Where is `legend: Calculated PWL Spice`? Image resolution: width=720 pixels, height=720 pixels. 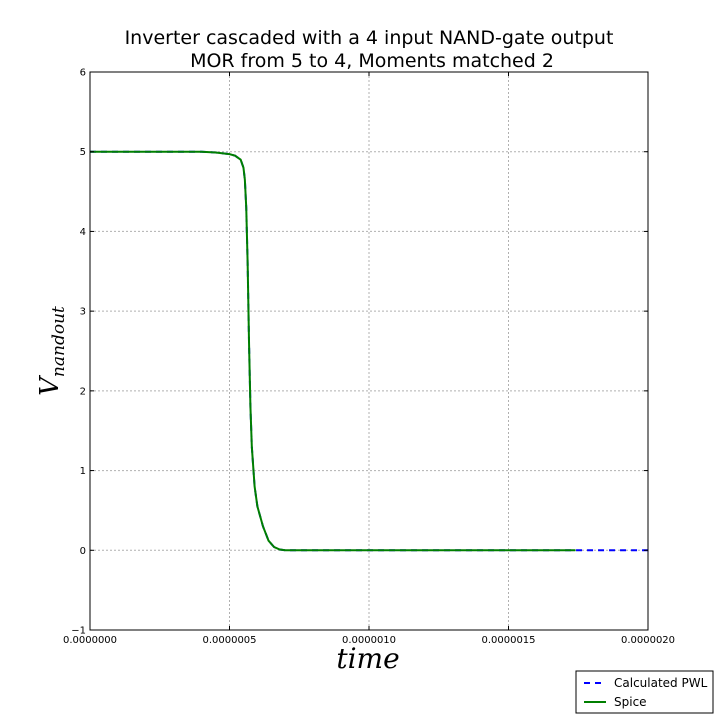 legend: Calculated PWL Spice is located at coordinates (644, 692).